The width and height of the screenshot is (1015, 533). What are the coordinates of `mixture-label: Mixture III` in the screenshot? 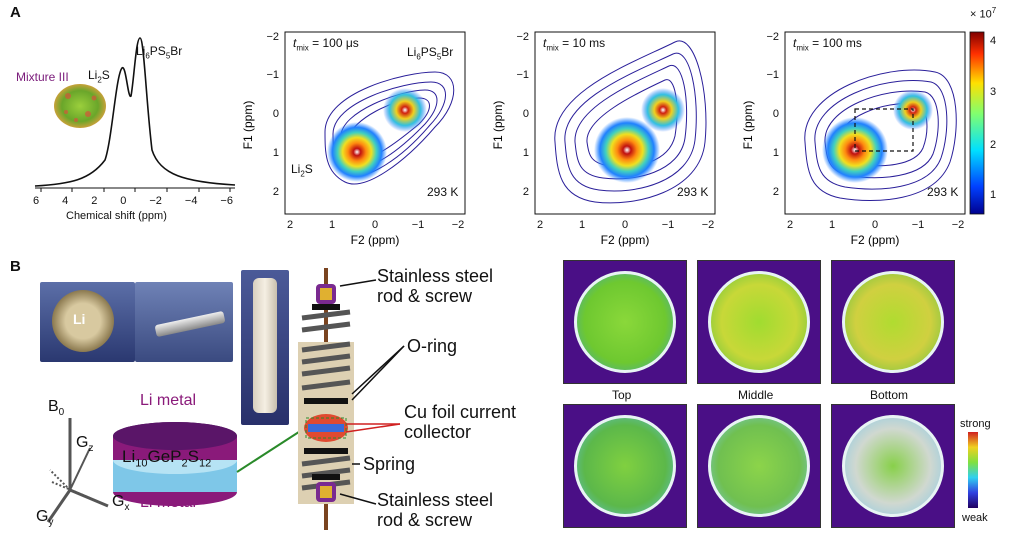 It's located at (42, 77).